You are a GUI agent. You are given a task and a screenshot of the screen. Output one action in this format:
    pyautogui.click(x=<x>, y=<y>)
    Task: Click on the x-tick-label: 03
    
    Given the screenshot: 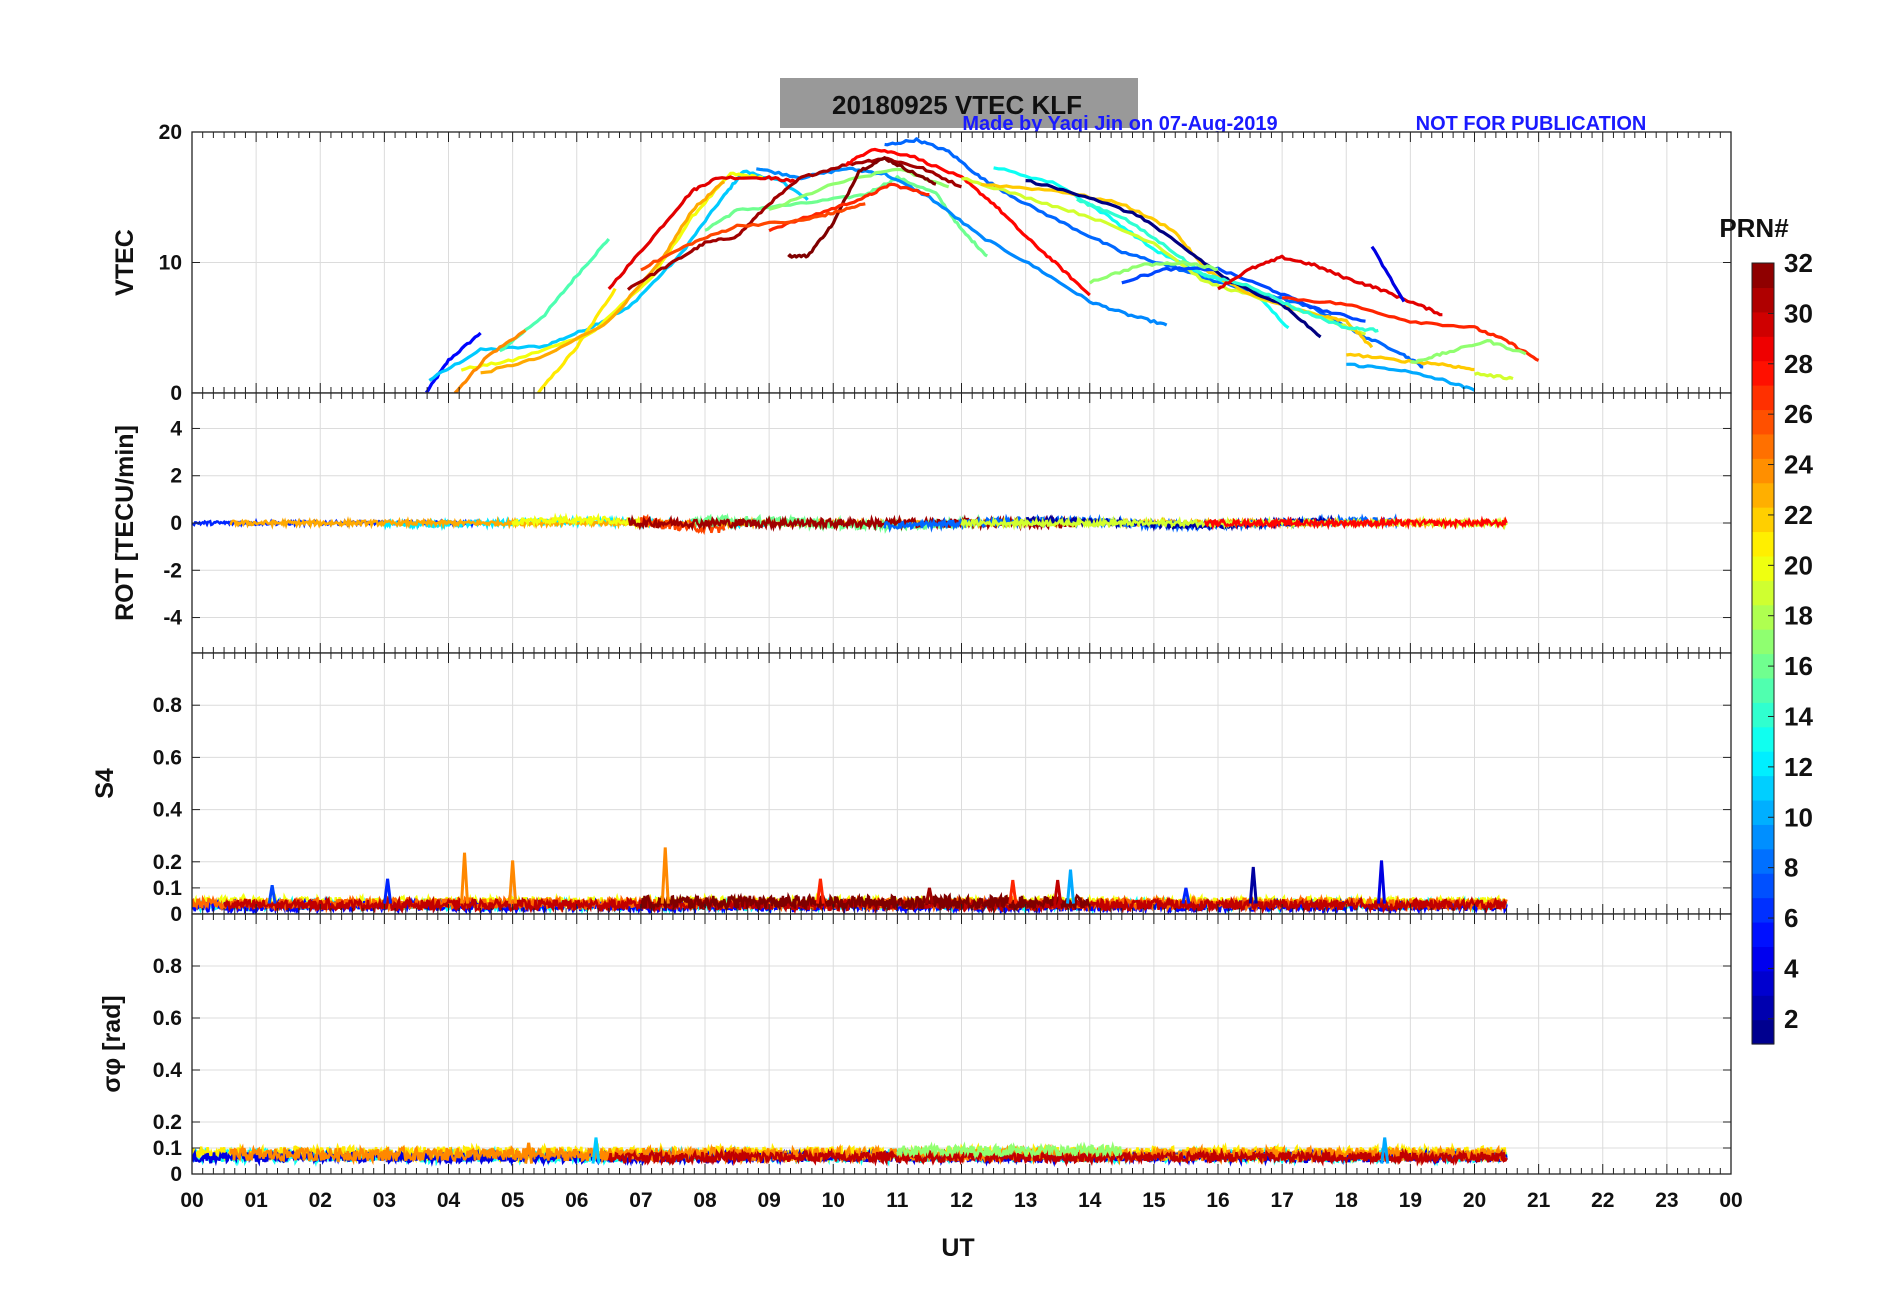 What is the action you would take?
    pyautogui.click(x=384, y=1200)
    